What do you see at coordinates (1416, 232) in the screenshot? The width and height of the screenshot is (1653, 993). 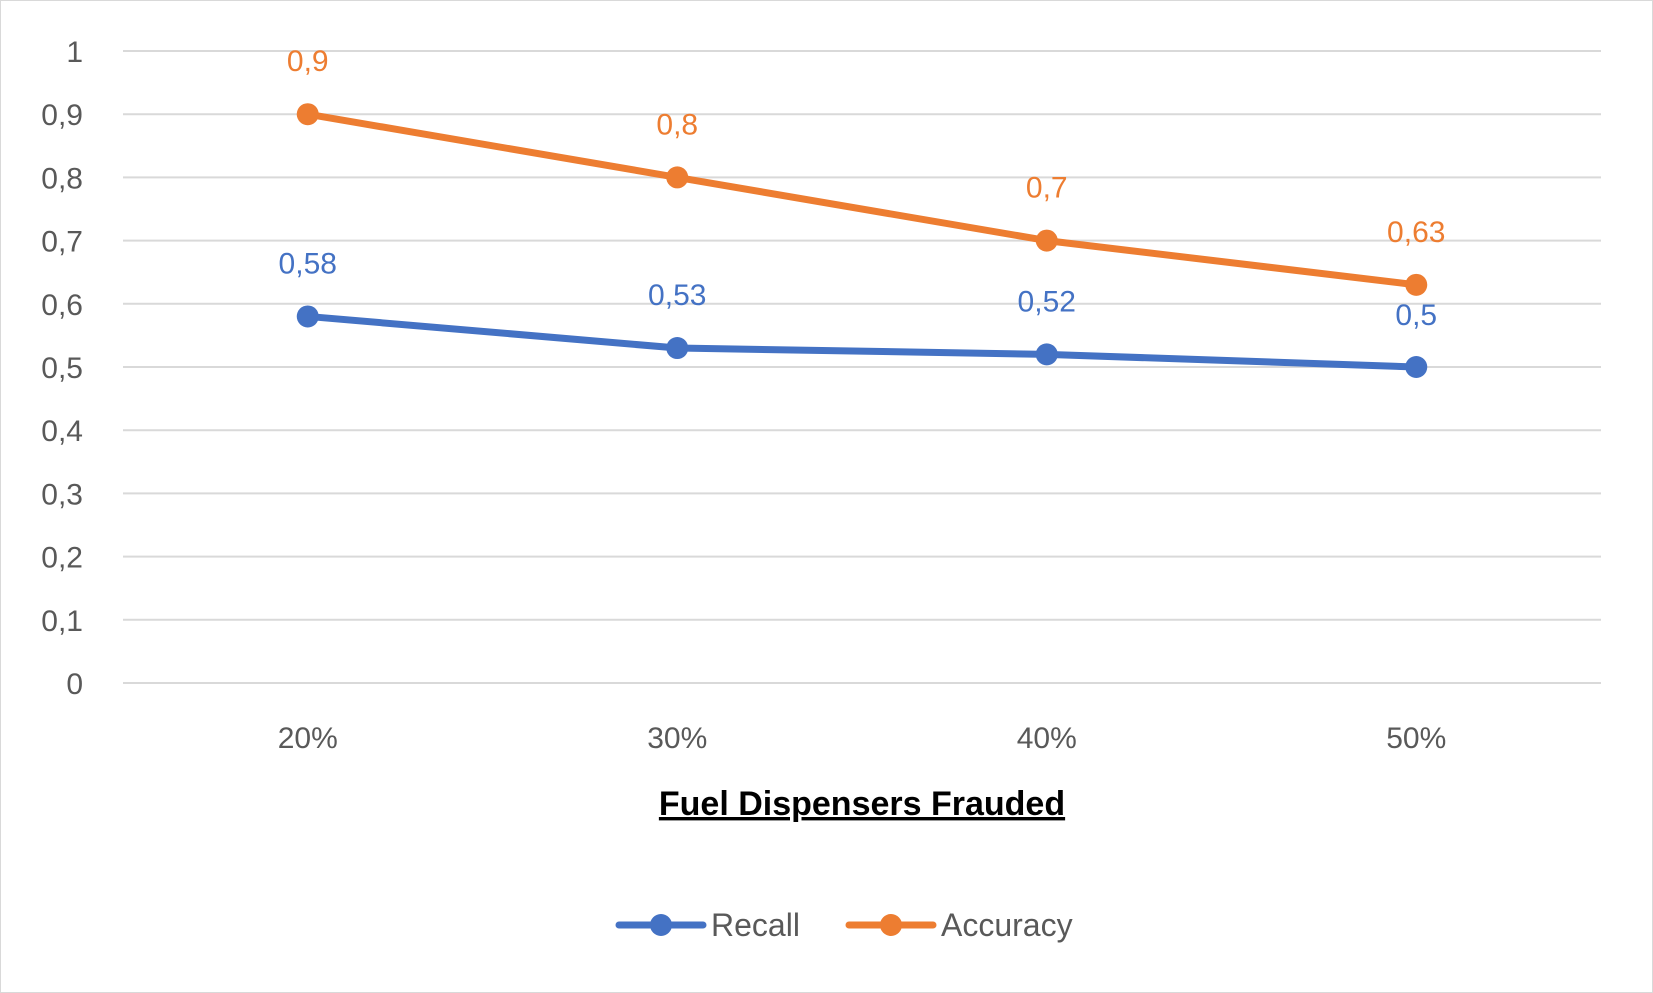 I see `data-label-accuracy: 0,63` at bounding box center [1416, 232].